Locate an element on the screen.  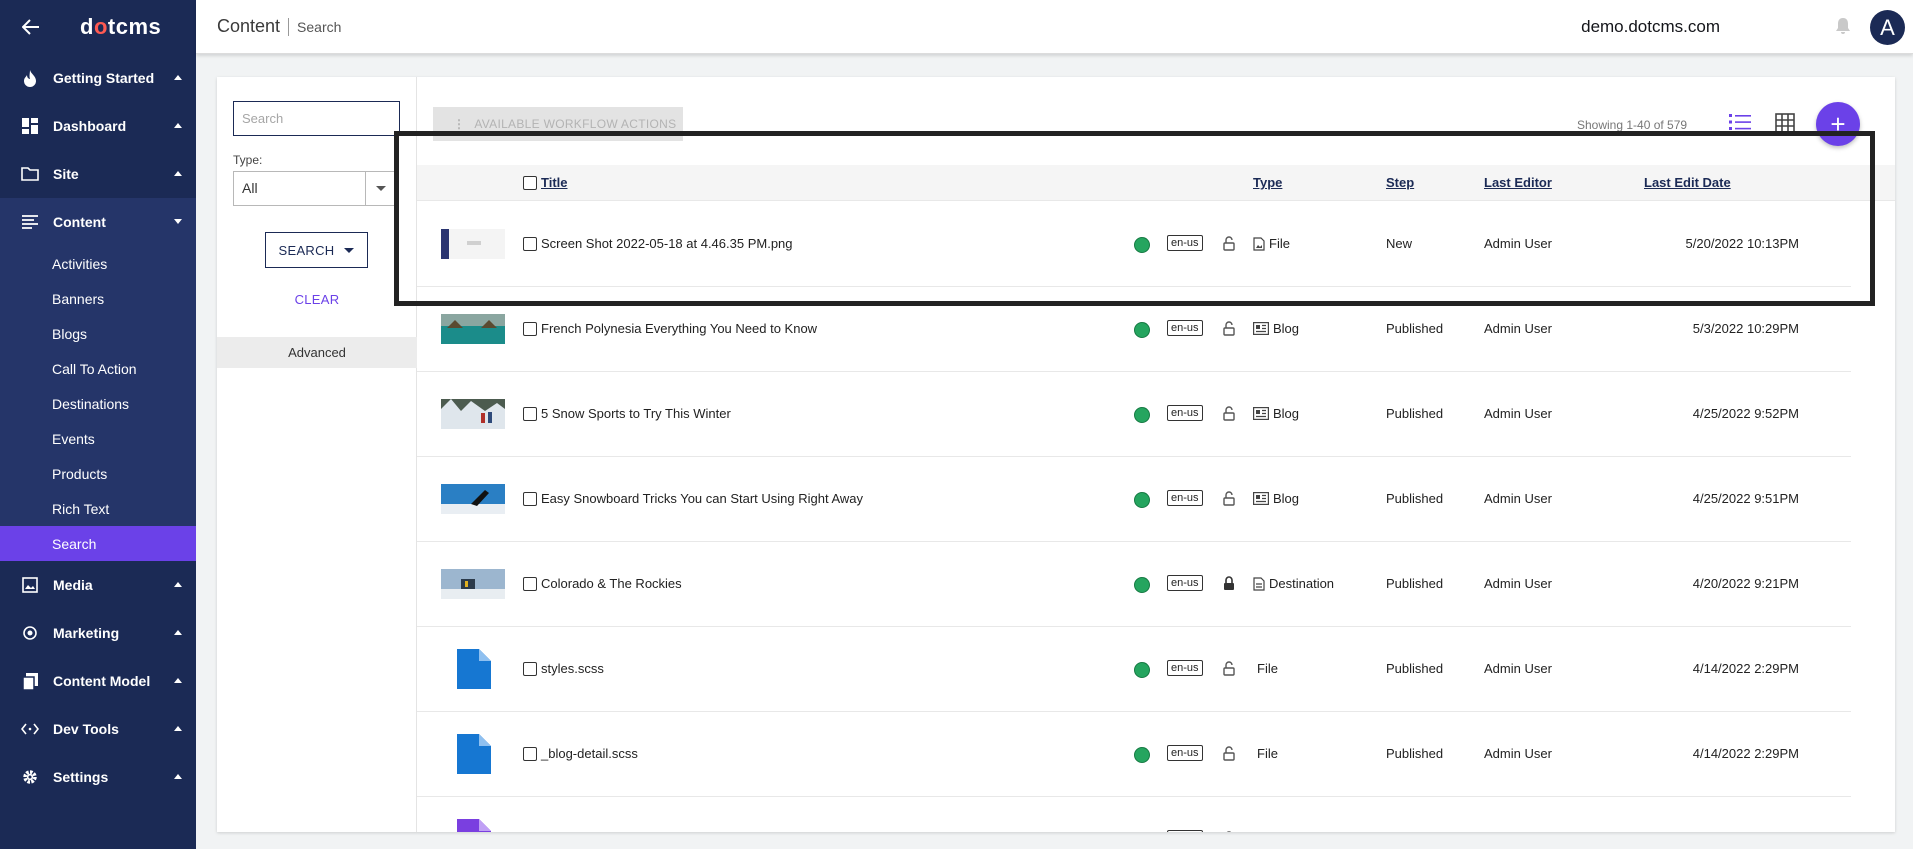
sidebar-item-content-model: Content Model is located at coordinates (98, 681).